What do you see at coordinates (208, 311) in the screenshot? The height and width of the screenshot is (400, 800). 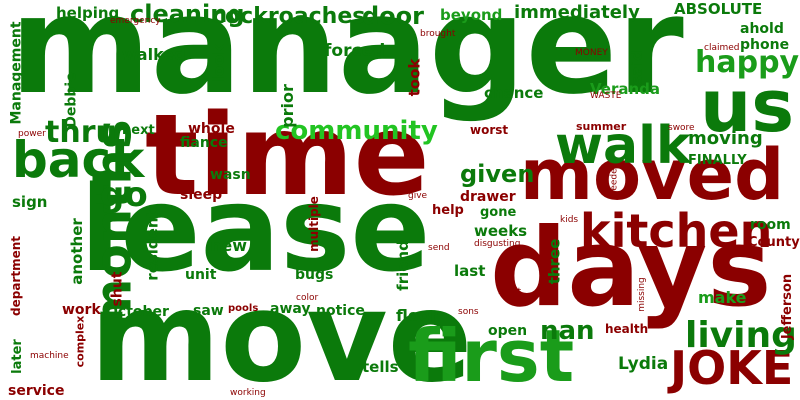 I see `word-saw: saw` at bounding box center [208, 311].